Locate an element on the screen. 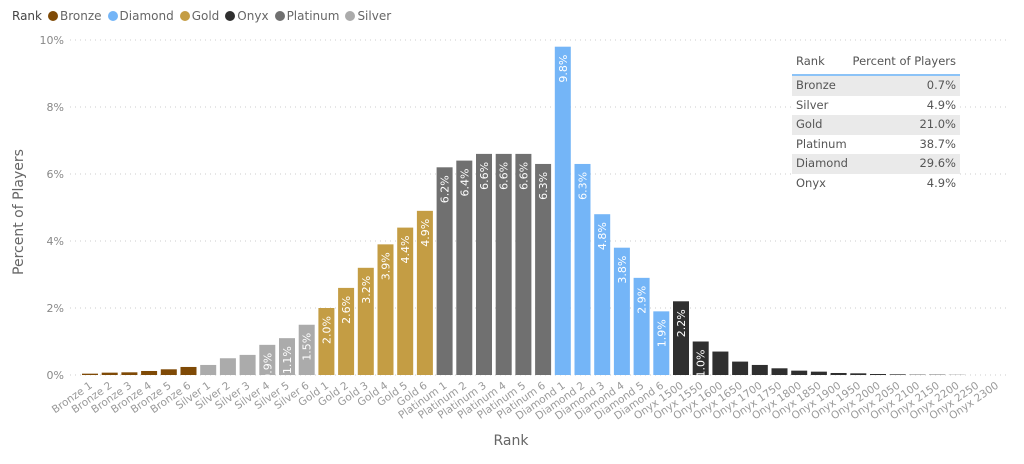 The image size is (1024, 464). cell-rank: Bronze is located at coordinates (816, 85).